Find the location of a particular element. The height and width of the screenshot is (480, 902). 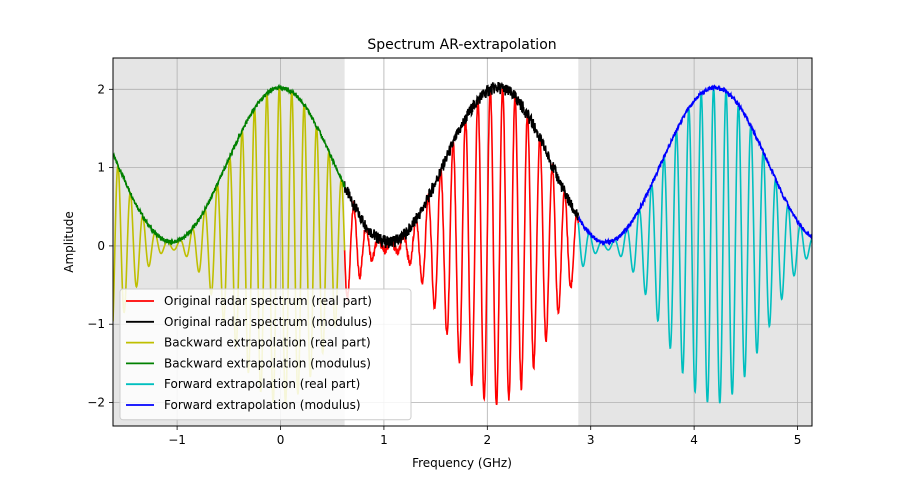

y-tick-label: −1 is located at coordinates (96, 324).